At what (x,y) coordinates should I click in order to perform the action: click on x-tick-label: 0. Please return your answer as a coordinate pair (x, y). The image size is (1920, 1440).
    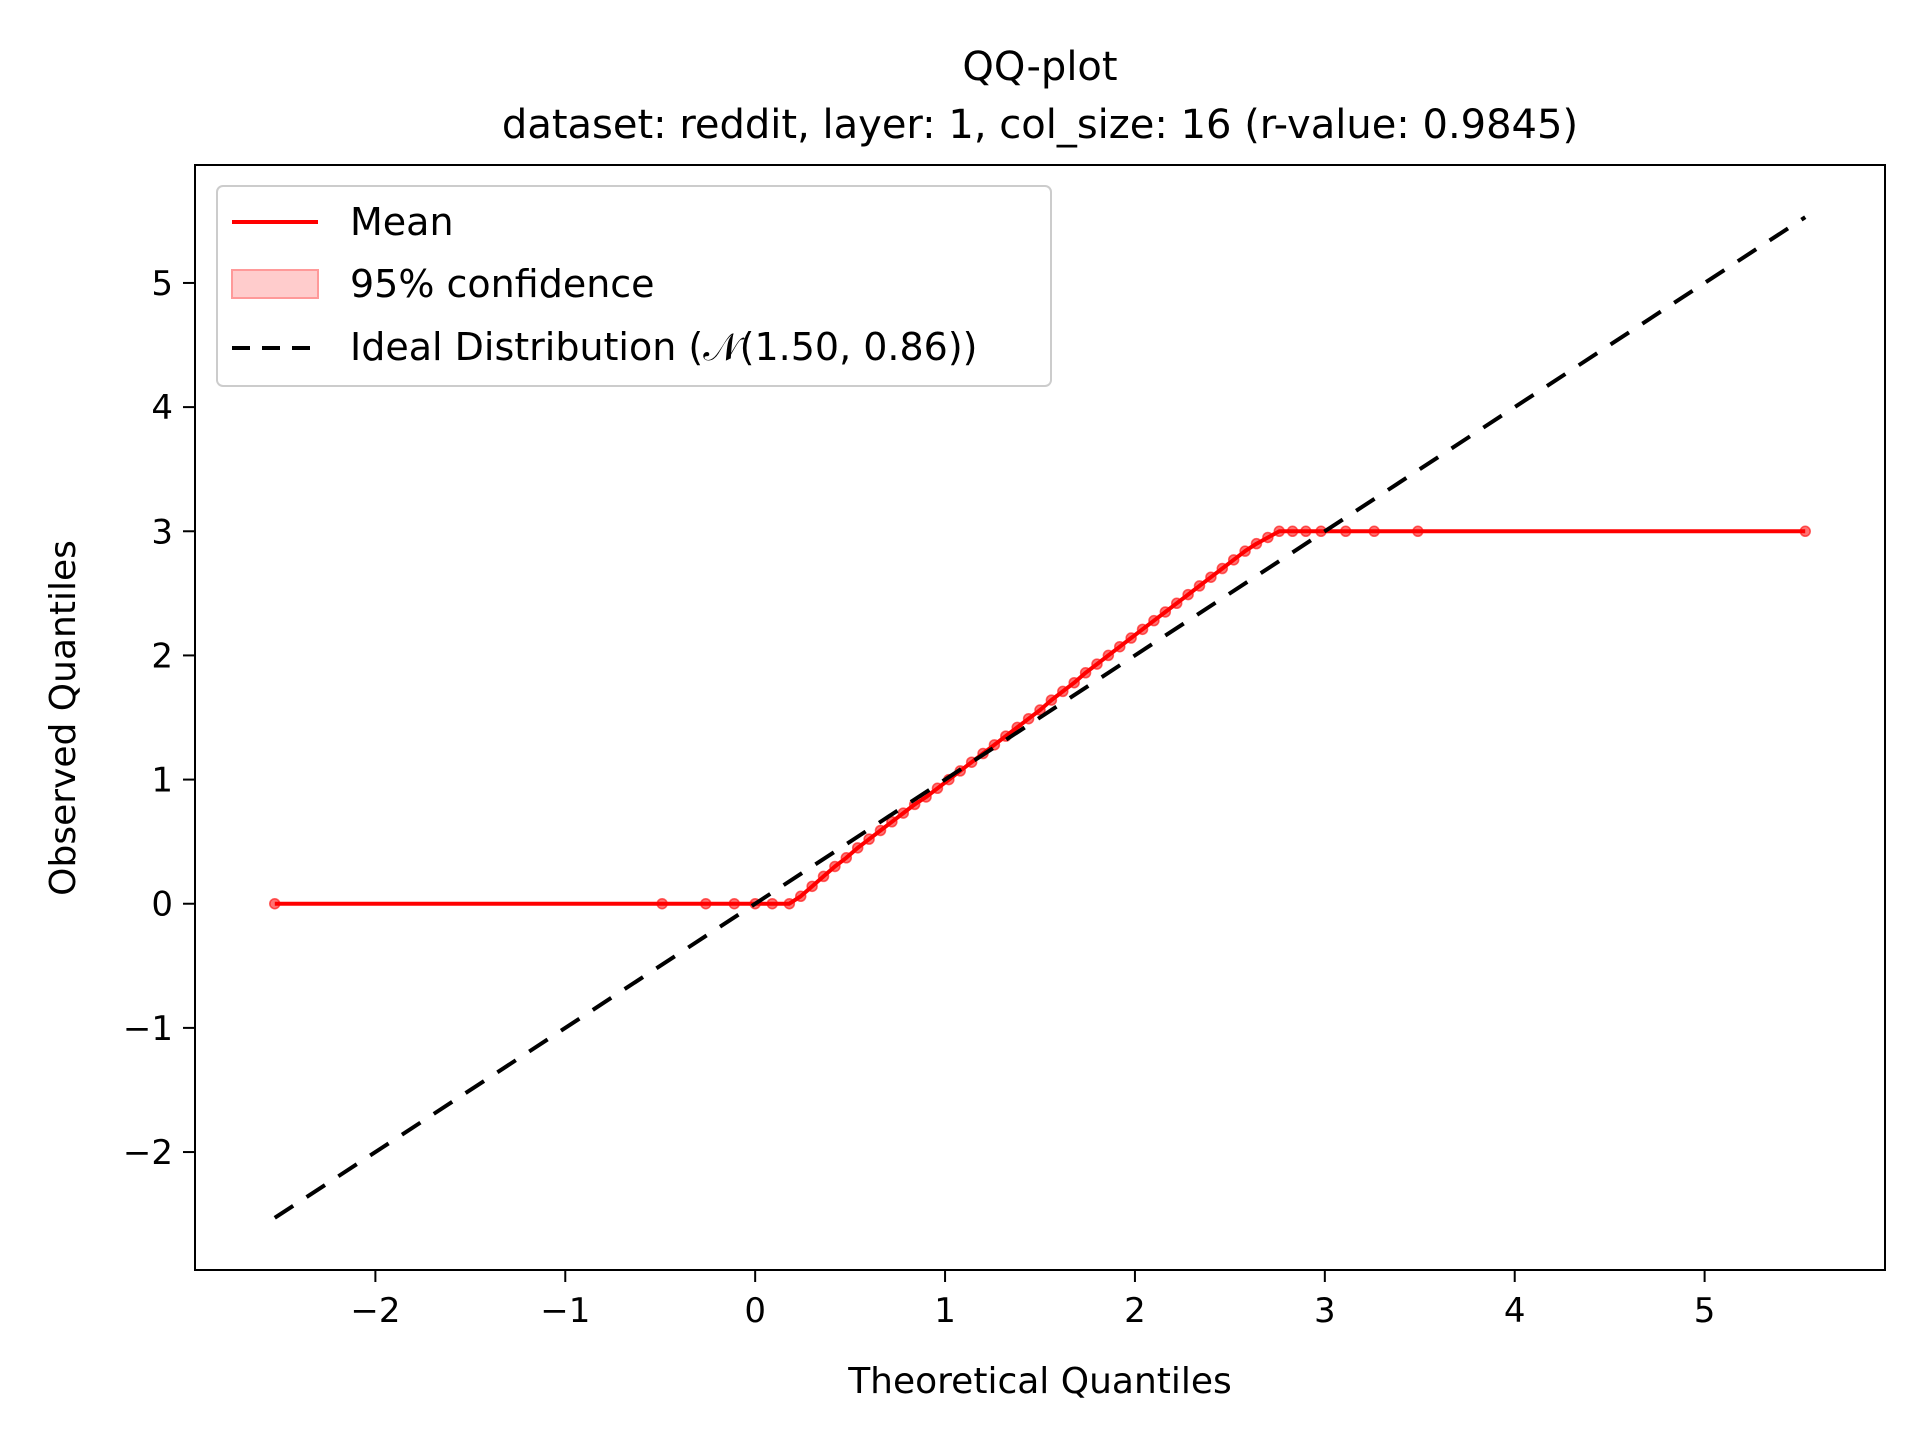
    Looking at the image, I should click on (755, 1311).